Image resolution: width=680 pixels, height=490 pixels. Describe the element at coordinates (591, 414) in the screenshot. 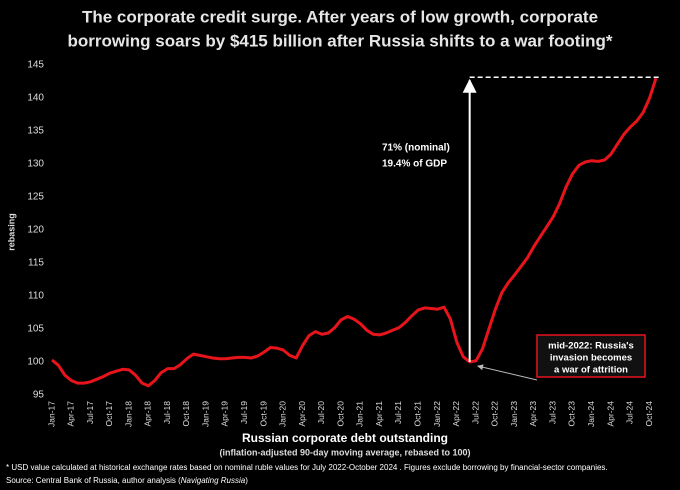

I see `x-tick-label: Jan-24` at that location.